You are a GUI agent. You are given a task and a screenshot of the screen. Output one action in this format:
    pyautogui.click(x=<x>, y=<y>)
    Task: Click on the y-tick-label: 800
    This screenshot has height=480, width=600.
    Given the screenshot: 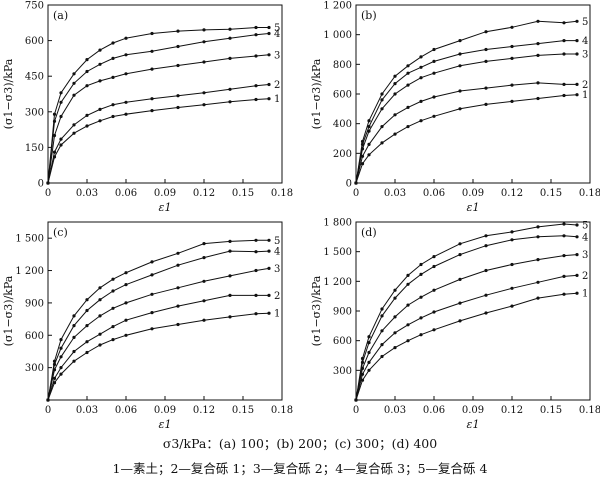 What is the action you would take?
    pyautogui.click(x=342, y=65)
    